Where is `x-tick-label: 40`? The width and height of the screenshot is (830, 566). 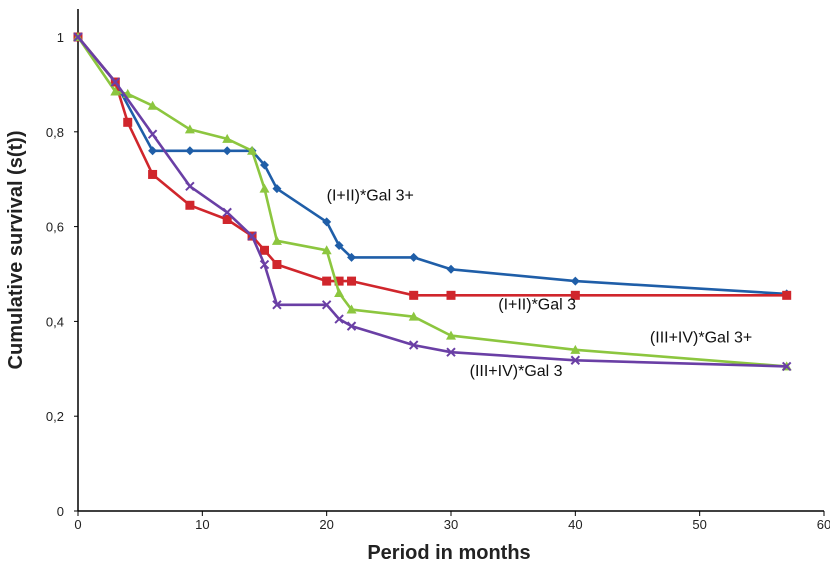 x-tick-label: 40 is located at coordinates (575, 524).